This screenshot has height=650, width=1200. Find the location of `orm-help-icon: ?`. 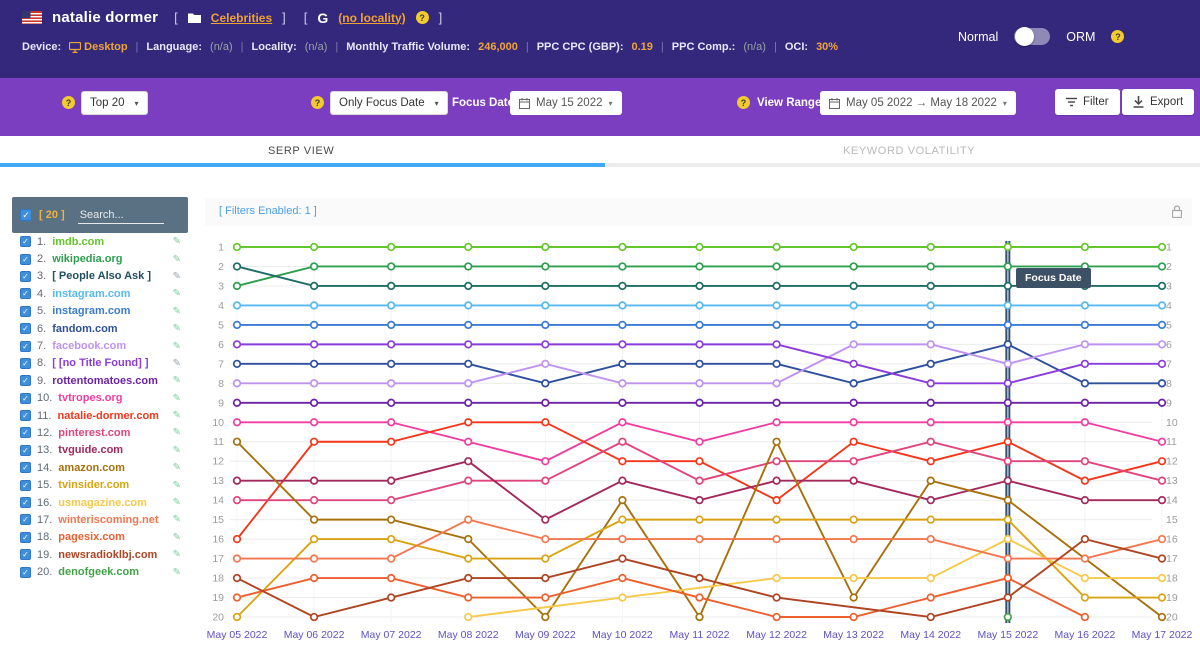

orm-help-icon: ? is located at coordinates (1118, 36).